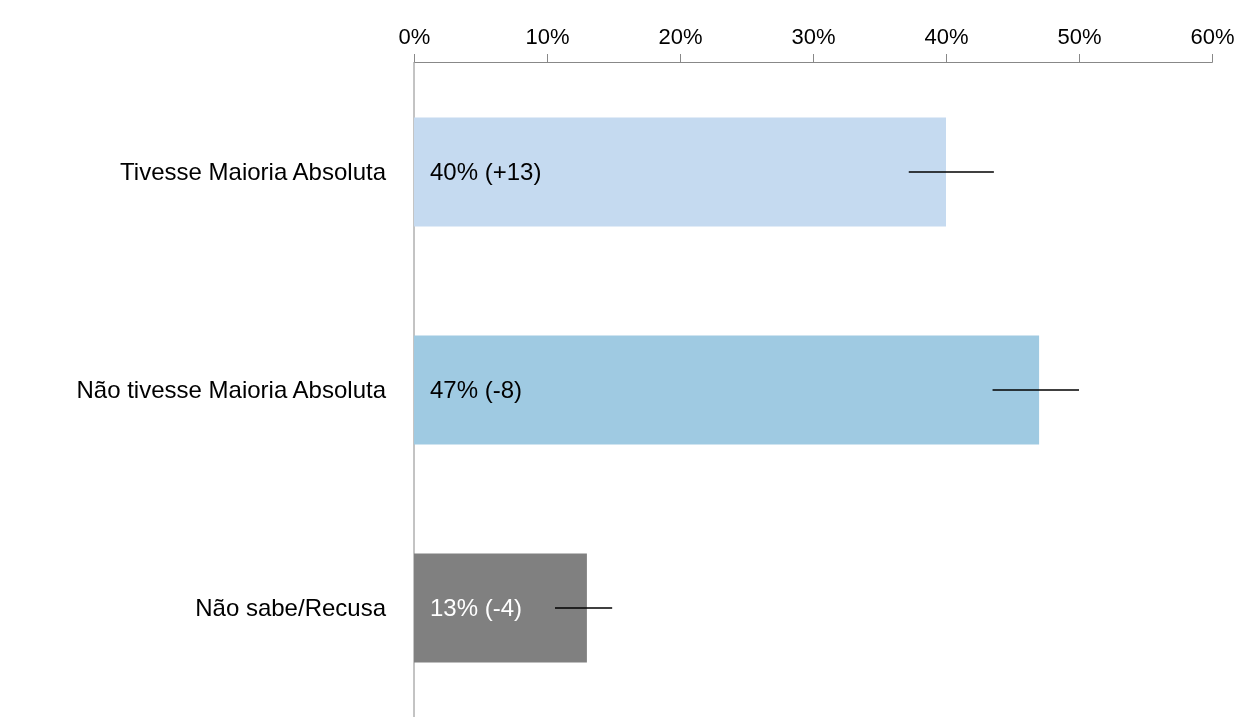  Describe the element at coordinates (414, 37) in the screenshot. I see `x-tick-label: 0%` at that location.